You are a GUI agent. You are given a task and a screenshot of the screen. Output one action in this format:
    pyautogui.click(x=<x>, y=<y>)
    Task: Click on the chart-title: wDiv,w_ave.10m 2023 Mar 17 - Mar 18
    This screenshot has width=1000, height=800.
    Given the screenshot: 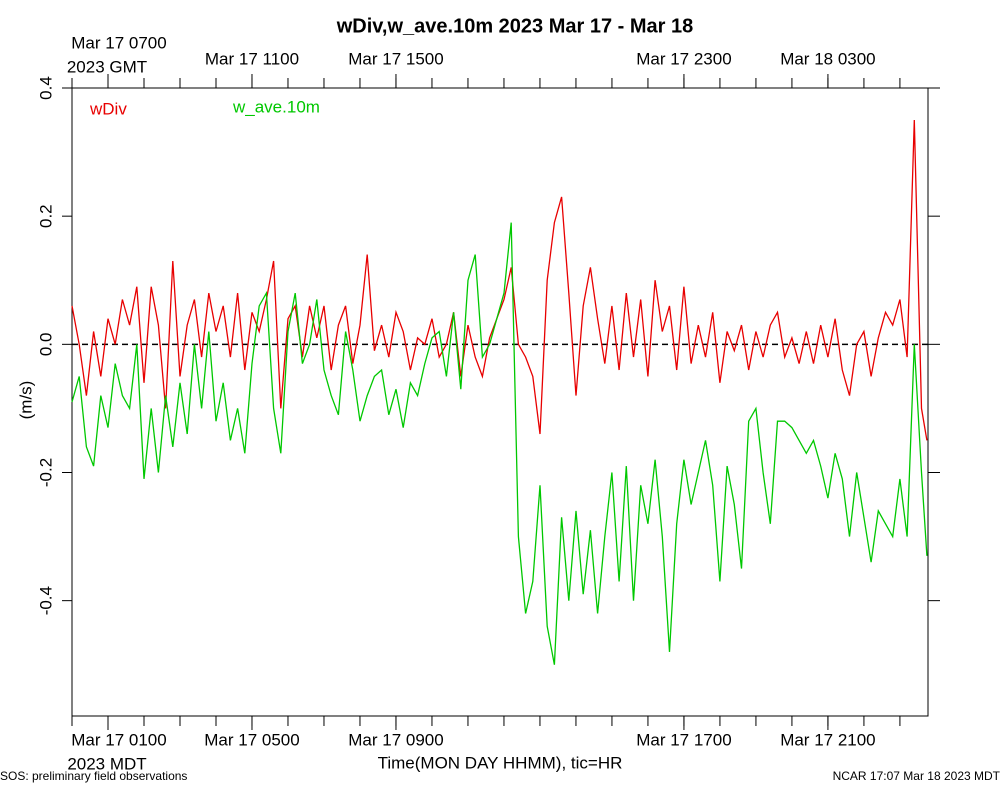 What is the action you would take?
    pyautogui.click(x=515, y=26)
    